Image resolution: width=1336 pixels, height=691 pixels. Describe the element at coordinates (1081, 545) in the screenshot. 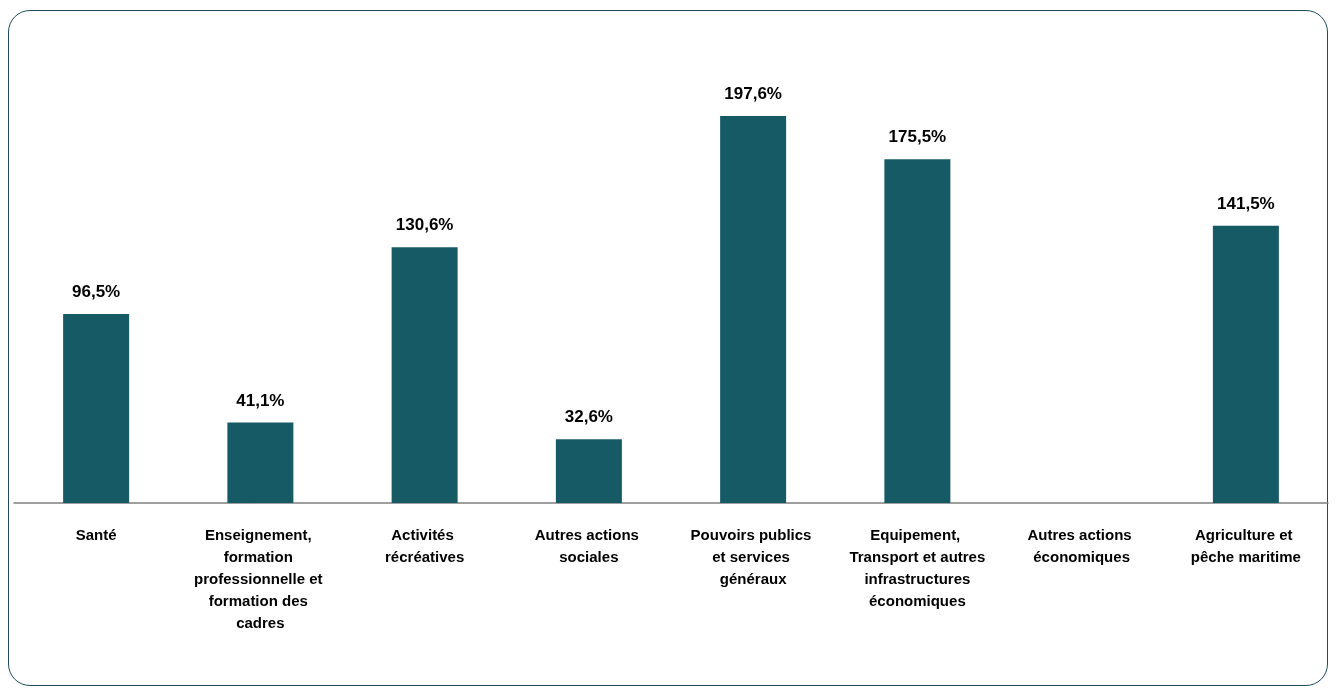

I see `x-tick-label: Autres actions économiques` at that location.